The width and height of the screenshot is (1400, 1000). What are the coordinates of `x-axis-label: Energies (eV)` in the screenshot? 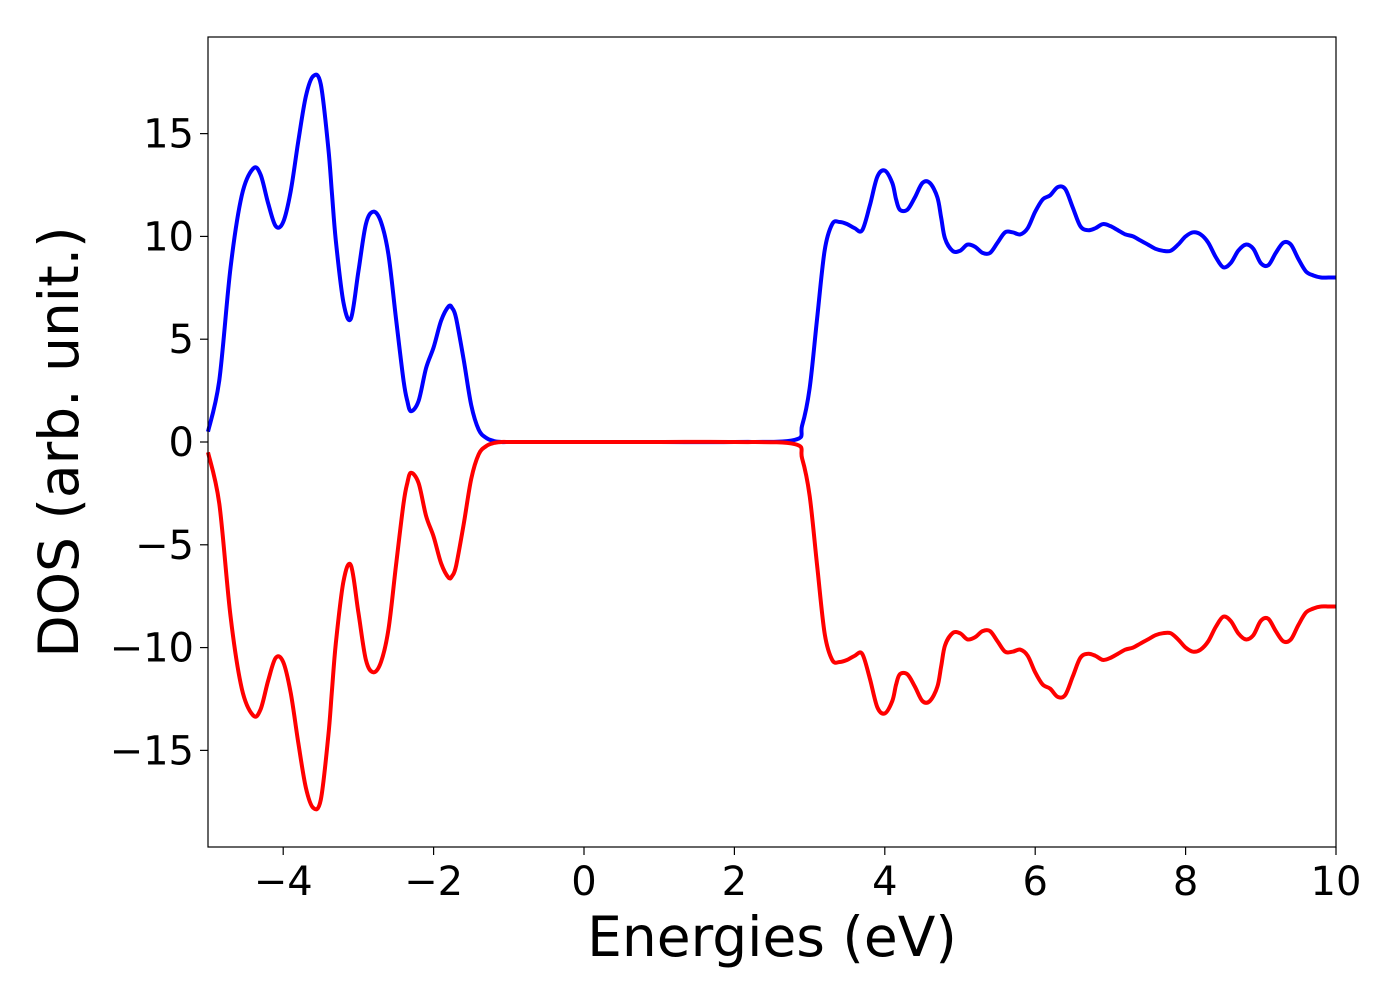 It's located at (772, 937).